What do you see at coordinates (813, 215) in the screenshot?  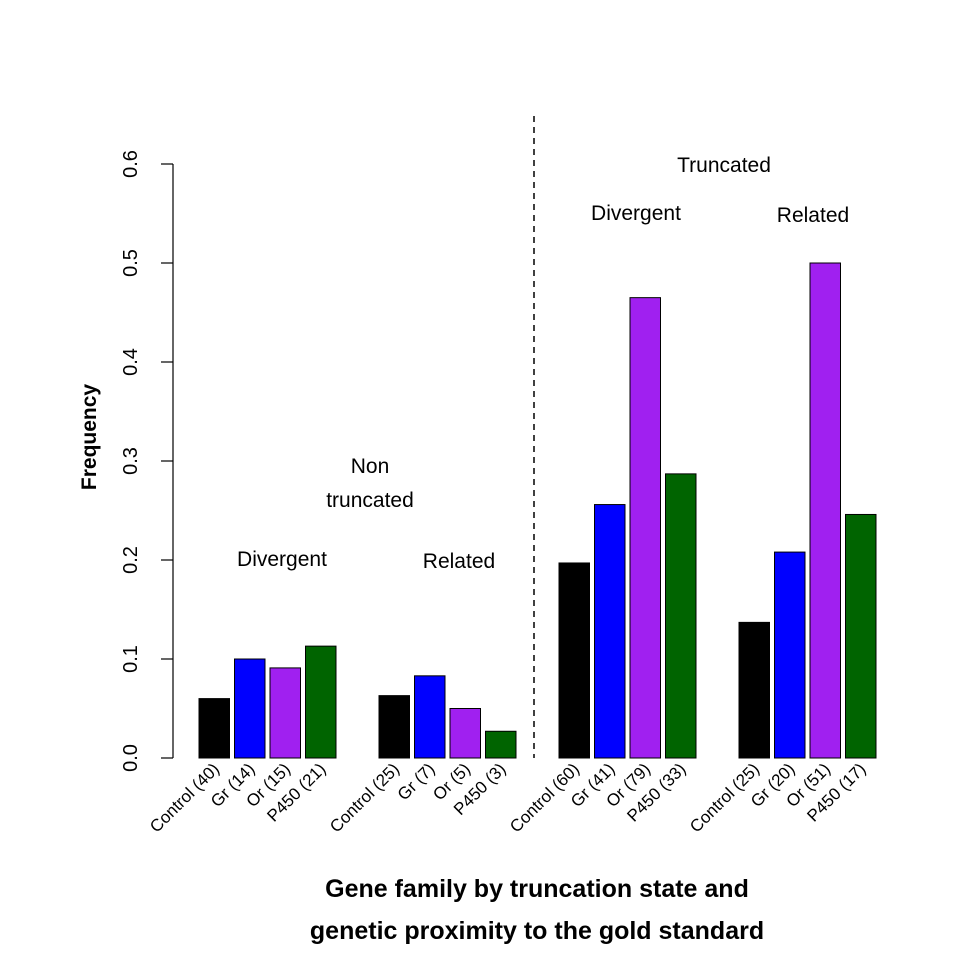 I see `group-label-trunc-related: Related` at bounding box center [813, 215].